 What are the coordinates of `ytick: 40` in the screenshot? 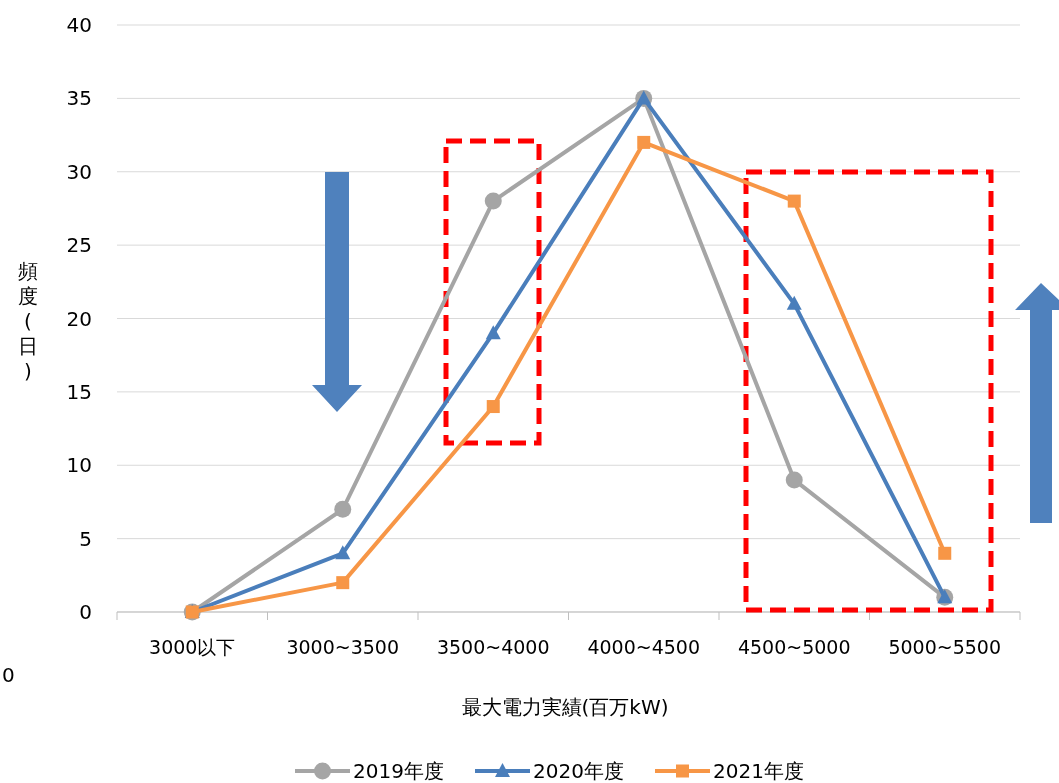 It's located at (79, 25).